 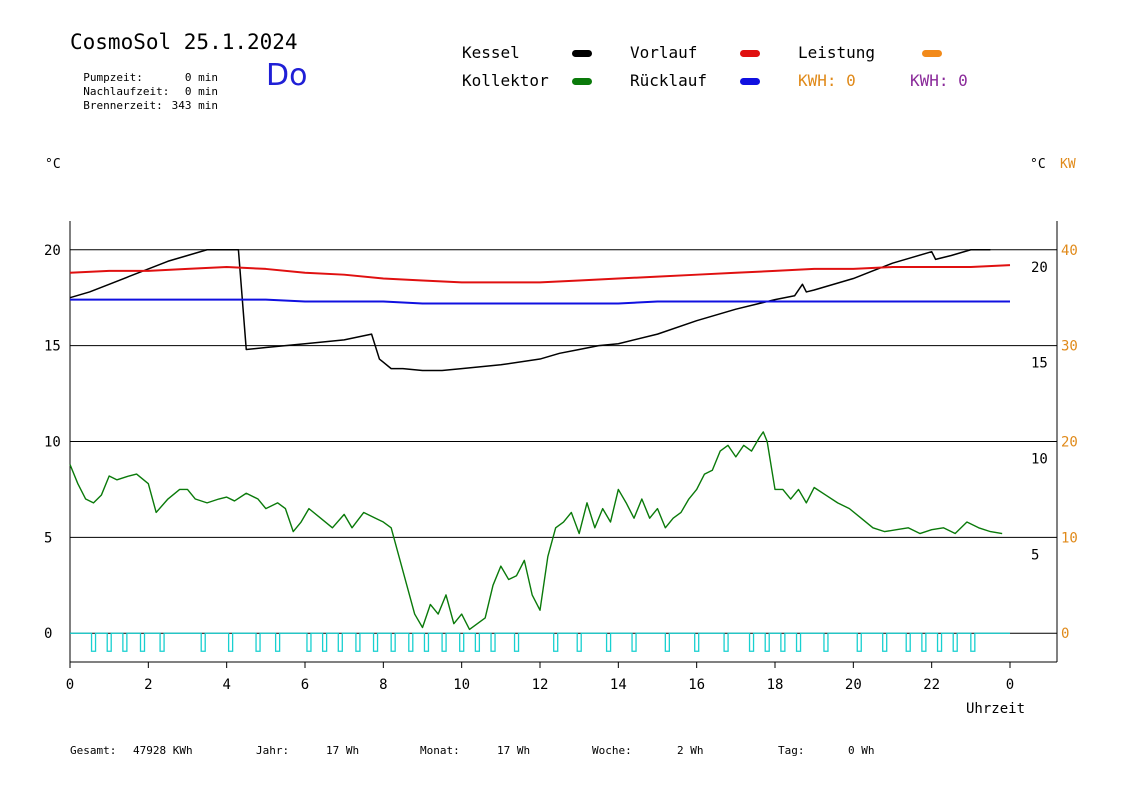 I want to click on right-kw-tick-label: 0, so click(x=1065, y=634).